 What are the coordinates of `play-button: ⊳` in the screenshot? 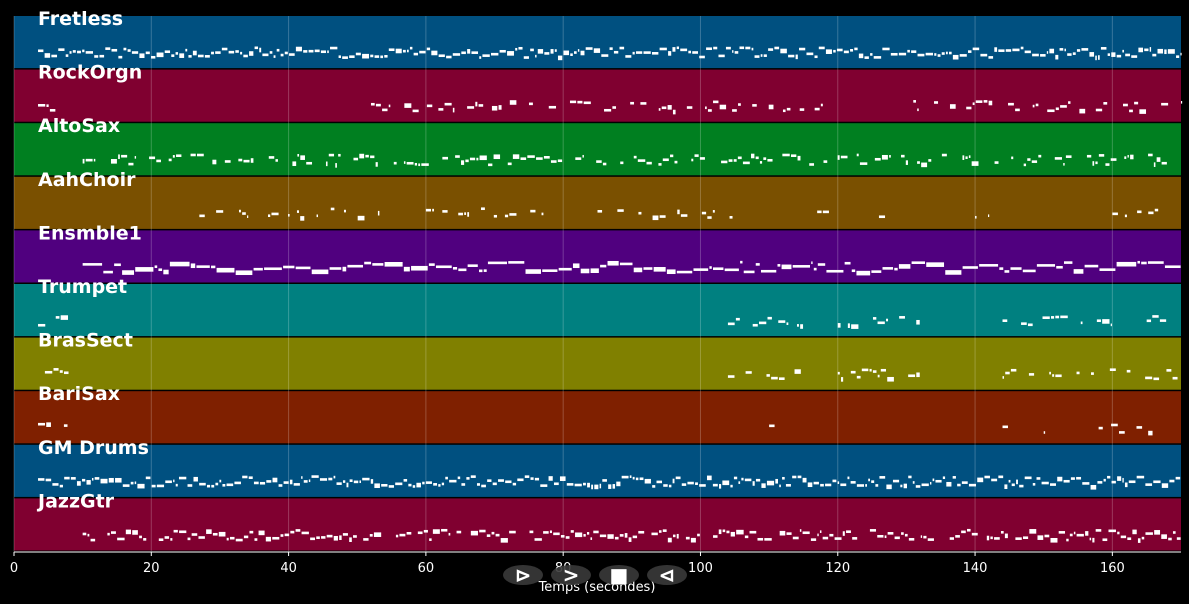 It's located at (523, 575).